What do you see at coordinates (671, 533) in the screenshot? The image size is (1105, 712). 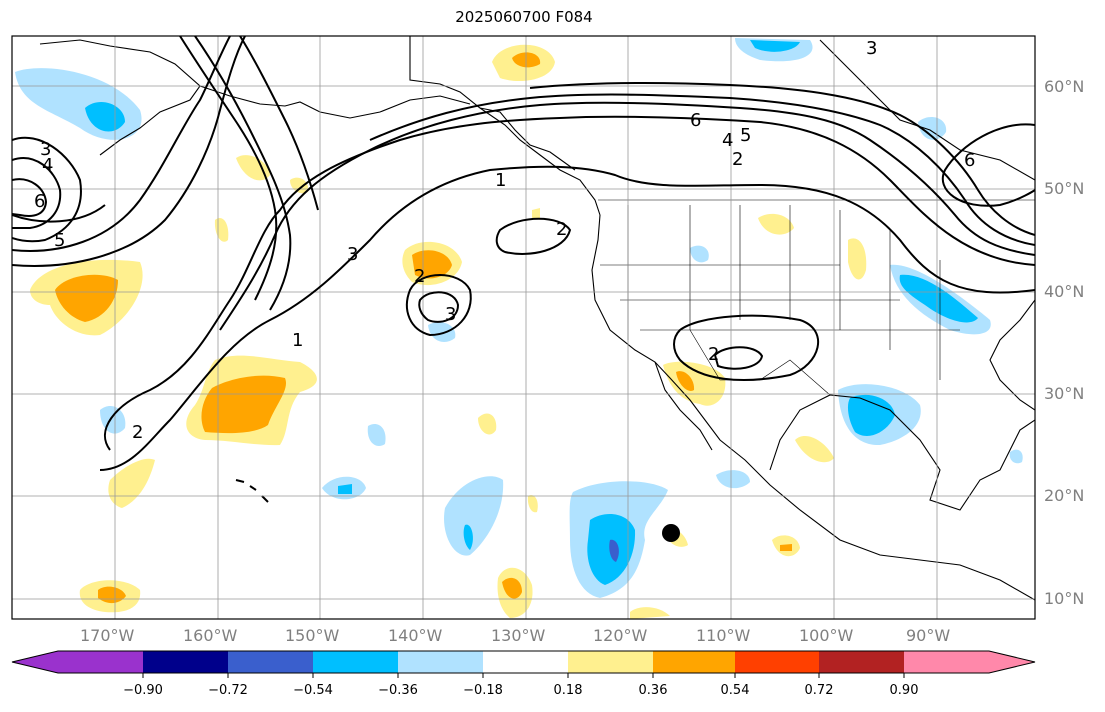 I see `location-marker` at bounding box center [671, 533].